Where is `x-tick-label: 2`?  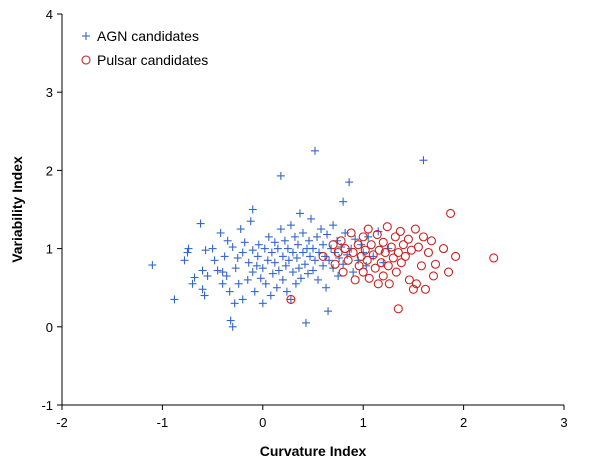
x-tick-label: 2 is located at coordinates (463, 422).